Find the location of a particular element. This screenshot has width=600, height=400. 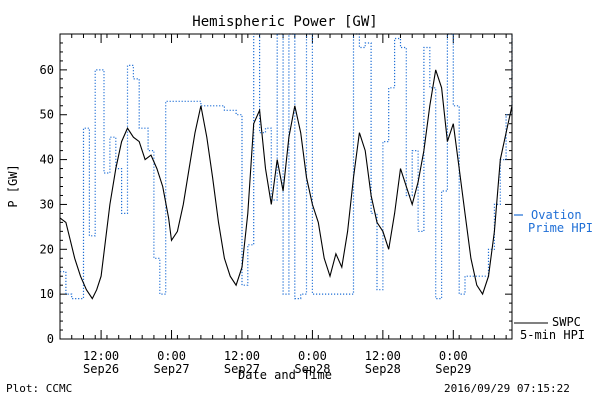

plot-timestamp: 2016/09/29 07:15:22 is located at coordinates (507, 388).